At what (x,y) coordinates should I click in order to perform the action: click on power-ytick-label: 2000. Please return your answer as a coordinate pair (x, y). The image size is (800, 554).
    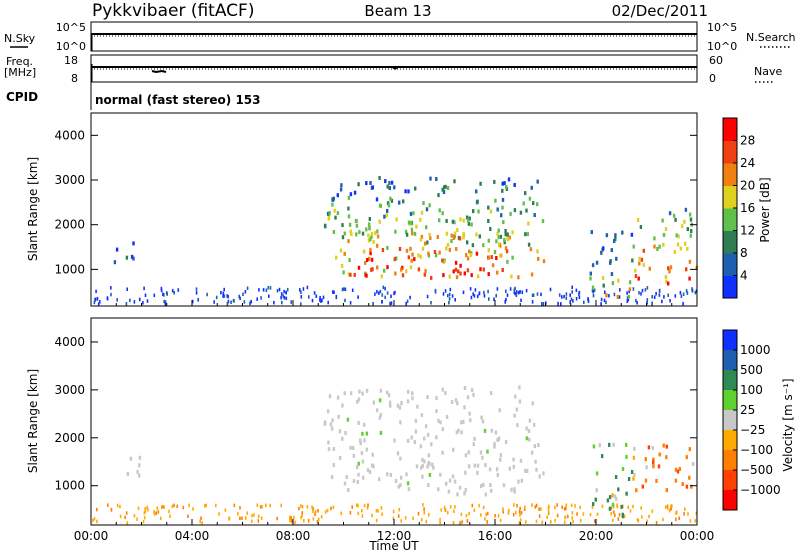
    Looking at the image, I should click on (69, 225).